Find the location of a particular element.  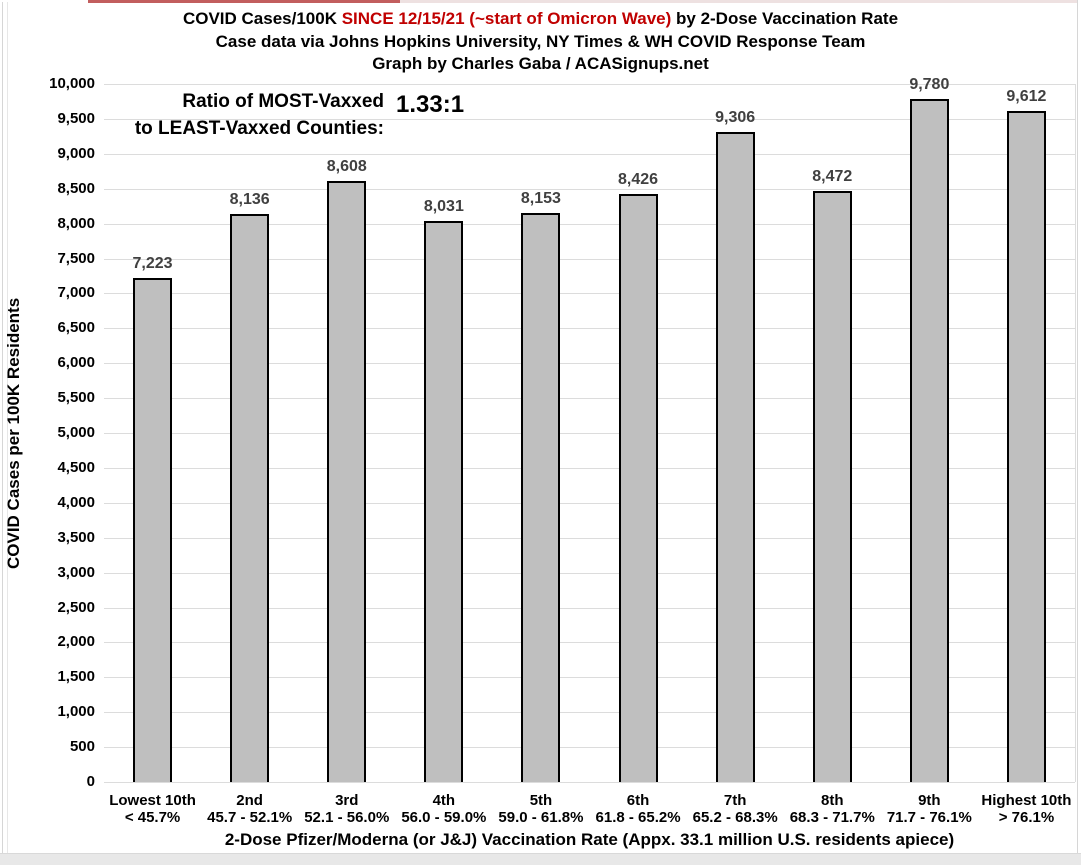

y-tick-label-500: 500 is located at coordinates (82, 747).